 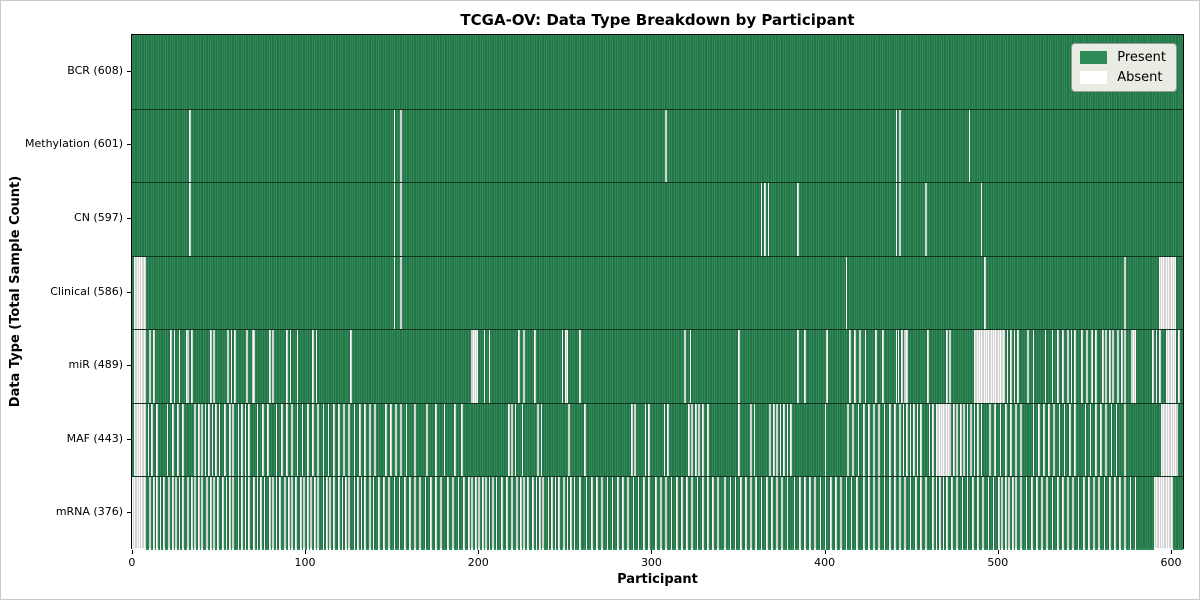 What do you see at coordinates (305, 562) in the screenshot?
I see `x-tick-label-100: 100` at bounding box center [305, 562].